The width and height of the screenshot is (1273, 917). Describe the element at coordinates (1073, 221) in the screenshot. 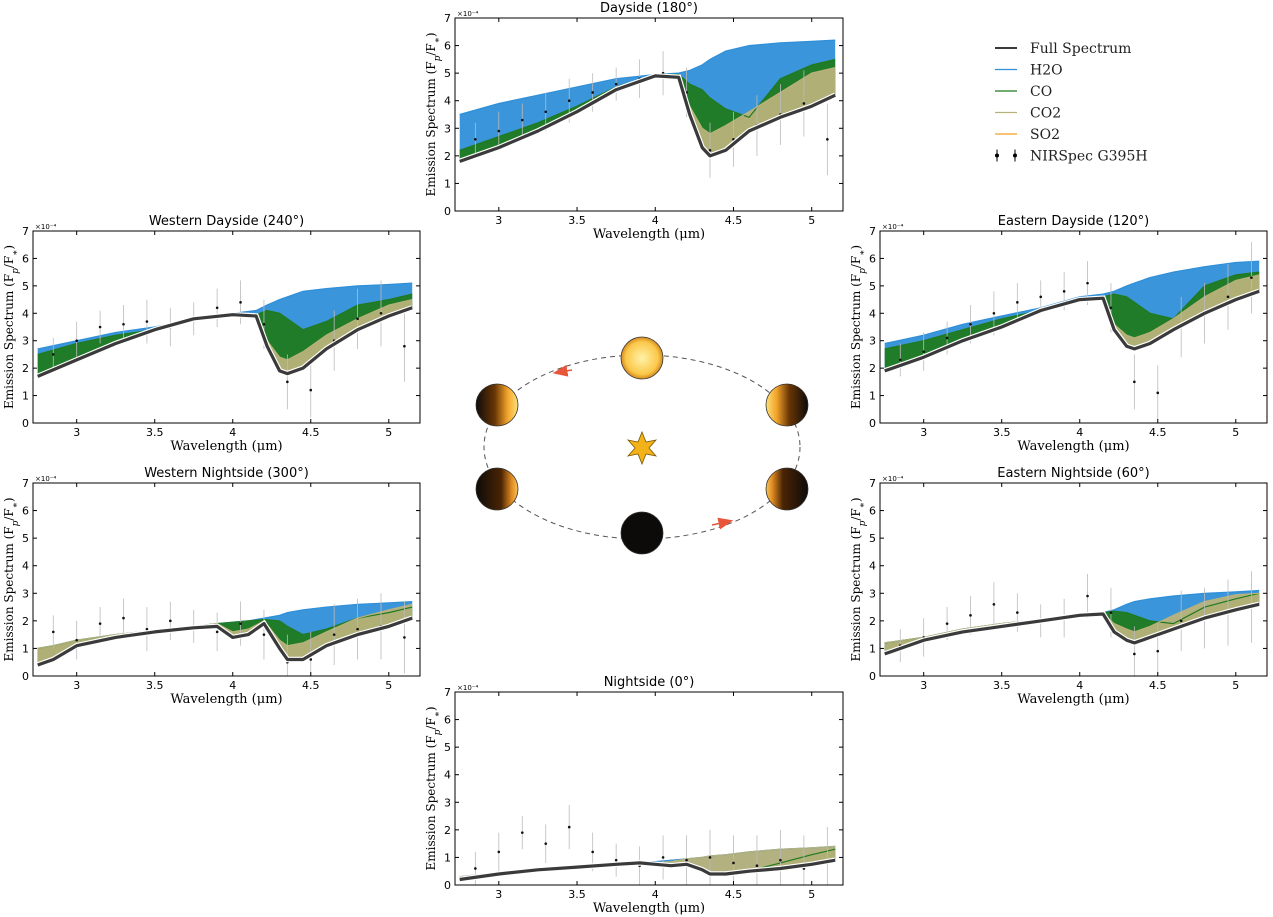

I see `panel-title: Eastern Dayside (120°)` at that location.